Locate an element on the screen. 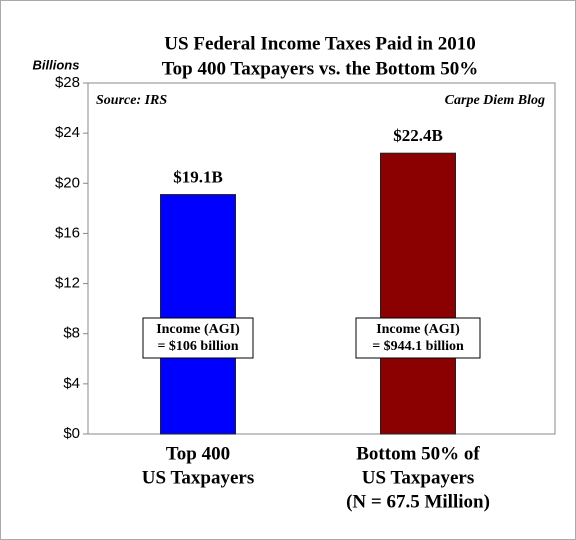  chart-subtitle: Top 400 Taxpayers vs. the Bottom 50% is located at coordinates (320, 68).